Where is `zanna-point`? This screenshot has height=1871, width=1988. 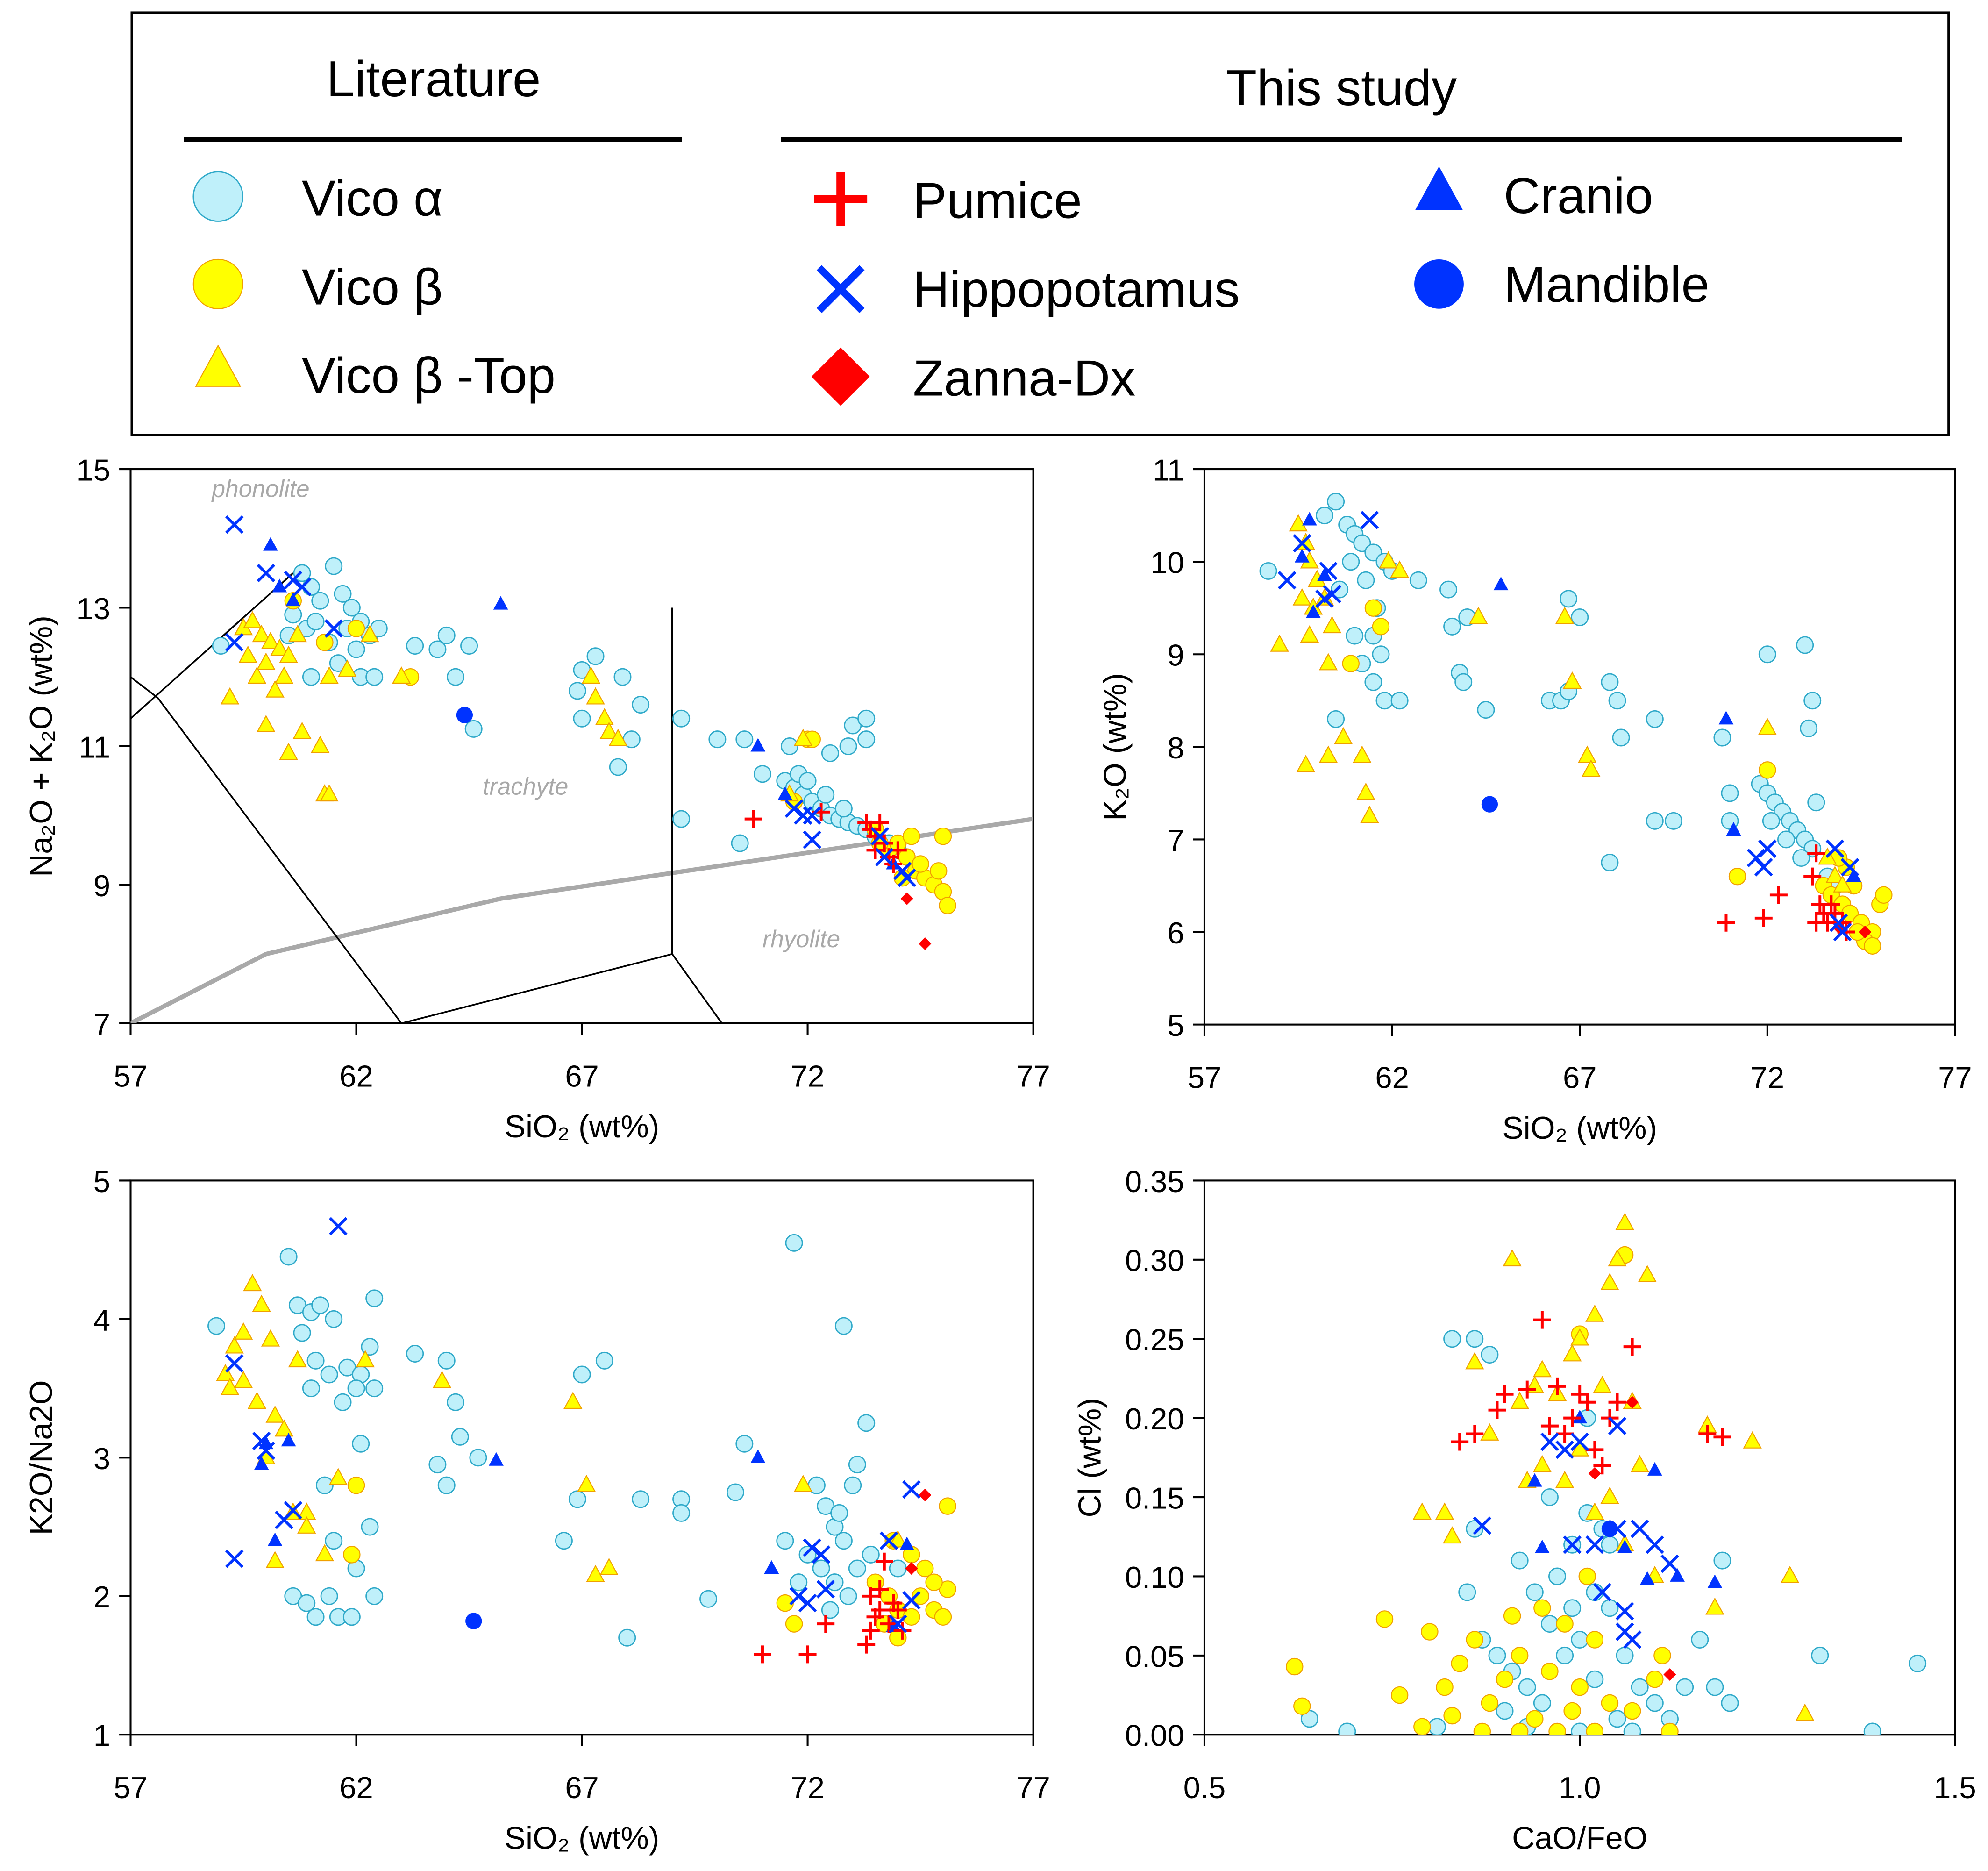 zanna-point is located at coordinates (1865, 932).